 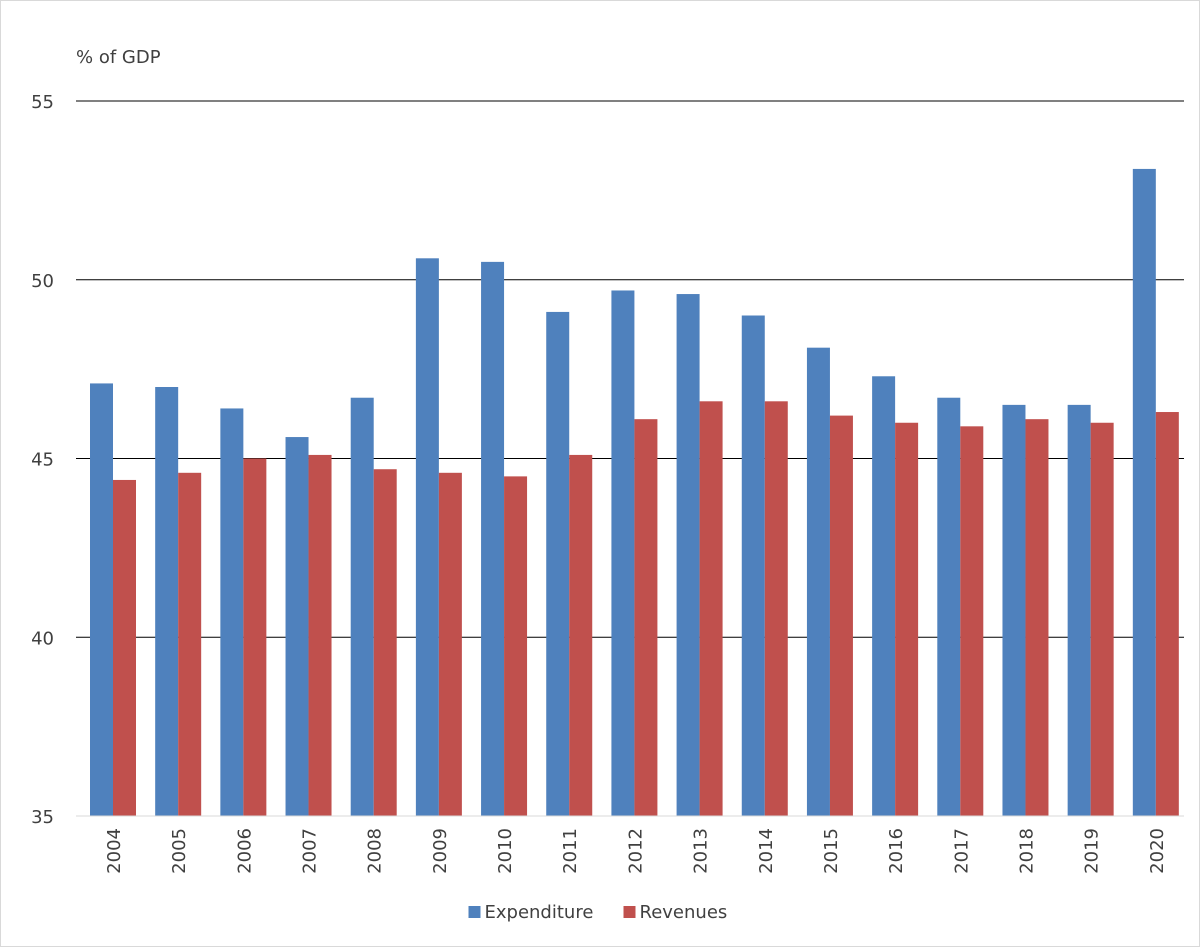 I want to click on bar-revenues-2015, so click(x=841, y=615).